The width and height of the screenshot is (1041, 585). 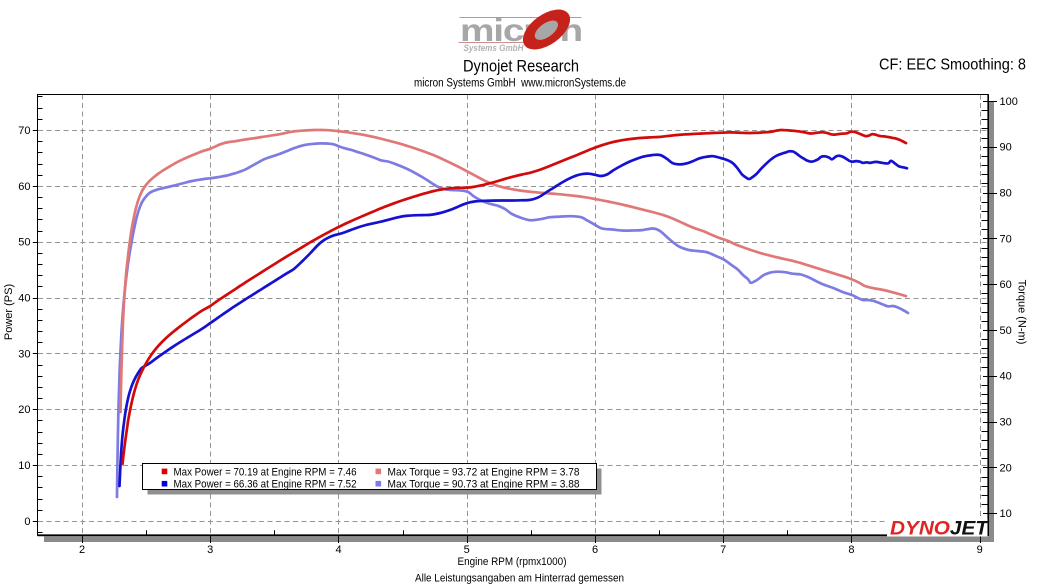 What do you see at coordinates (1022, 312) in the screenshot?
I see `svg-text: Torque (N-m)` at bounding box center [1022, 312].